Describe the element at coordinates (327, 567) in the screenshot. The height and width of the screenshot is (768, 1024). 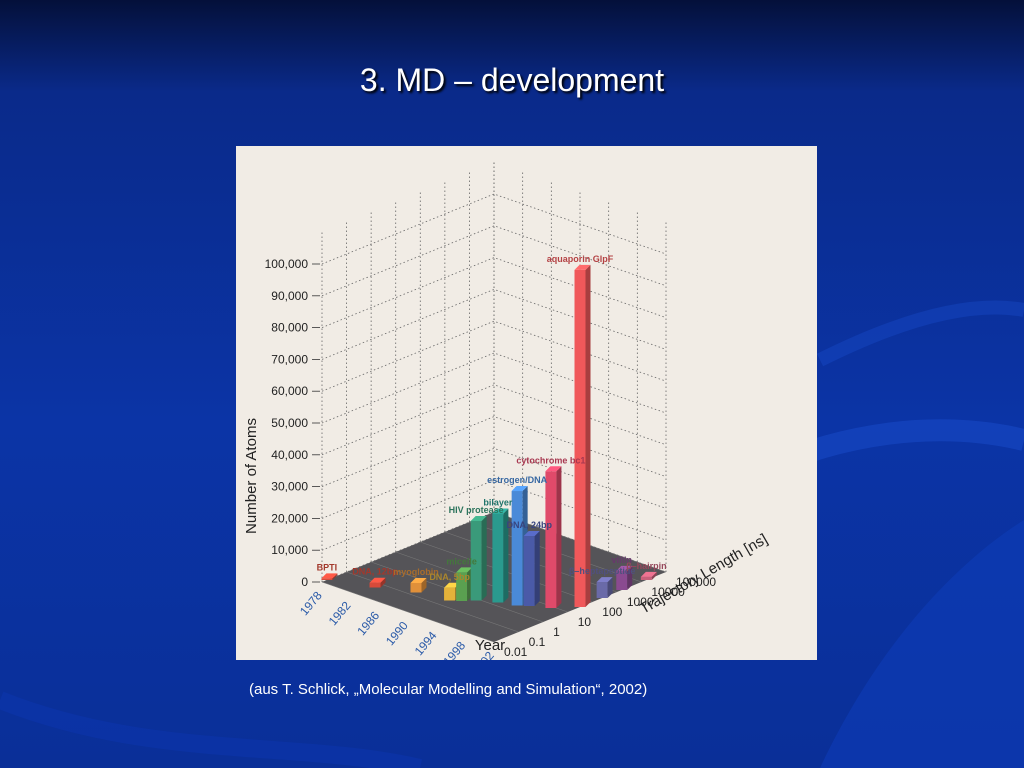
I see `bar-label: BPTI` at that location.